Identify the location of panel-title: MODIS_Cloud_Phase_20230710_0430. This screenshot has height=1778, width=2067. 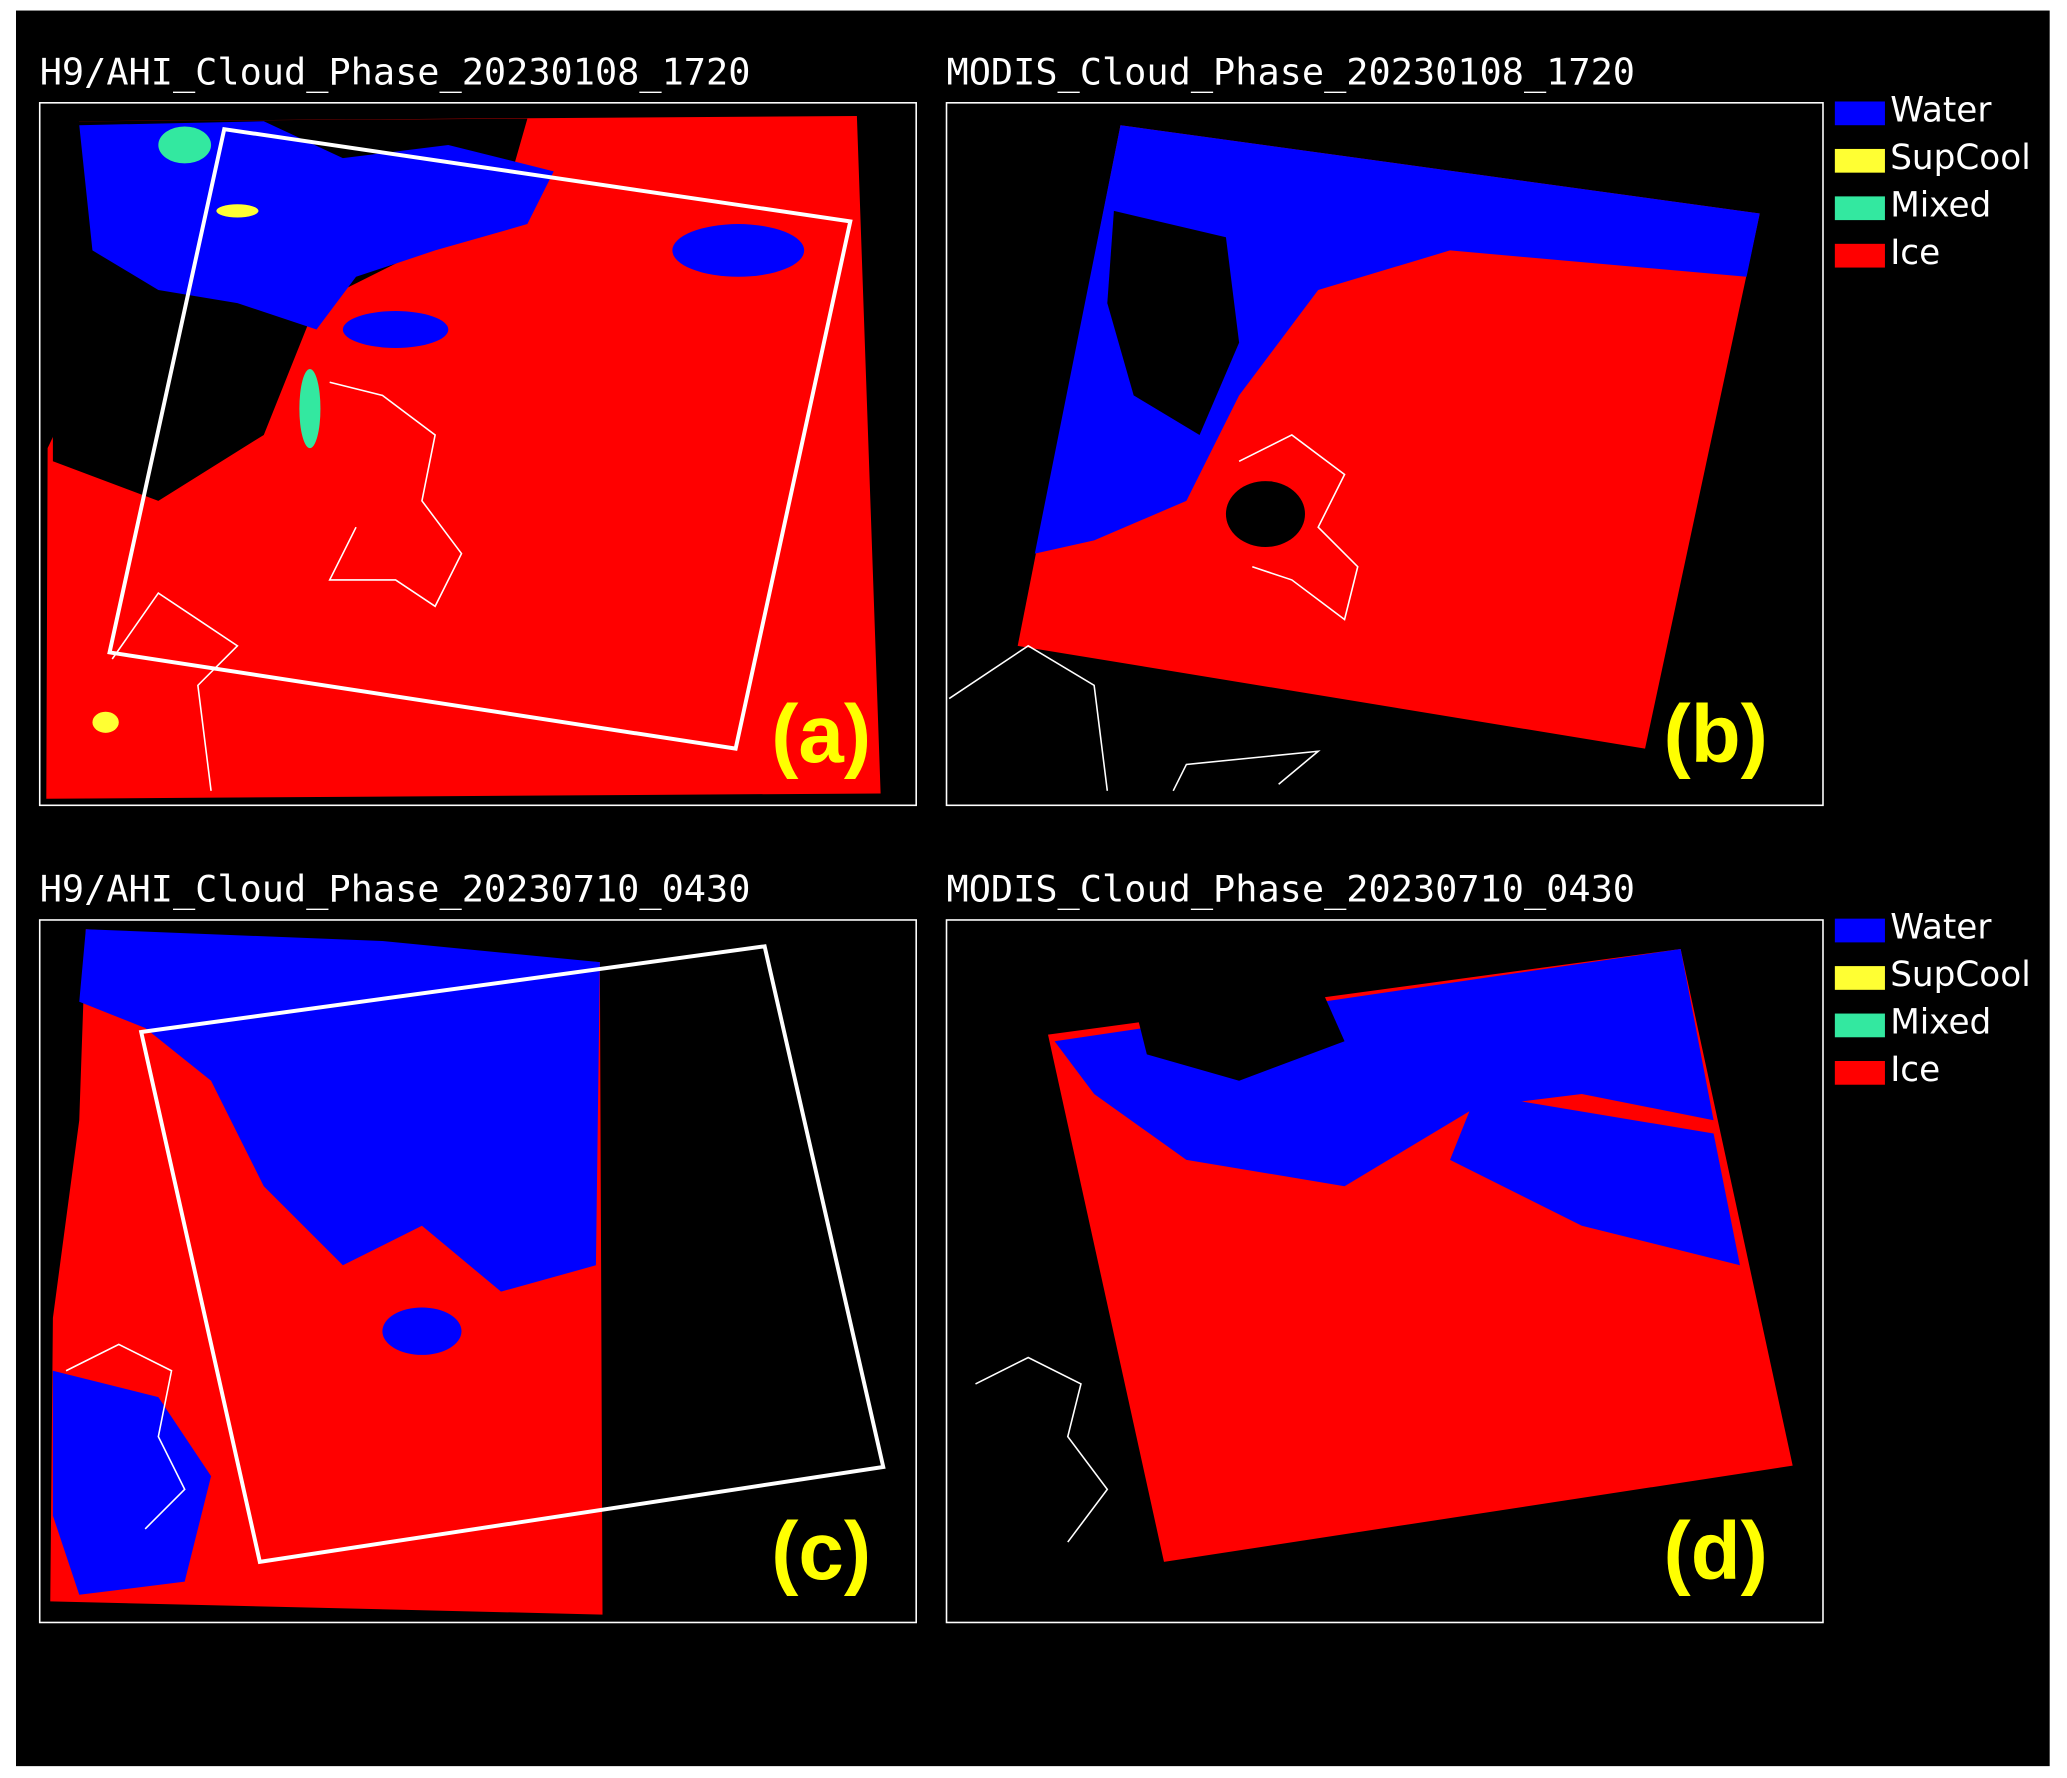
(1291, 890).